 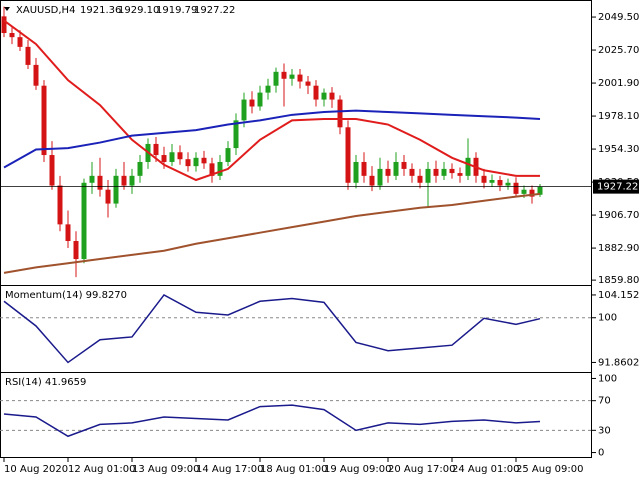 I want to click on indicator-title: RSI(14) 41.9659, so click(x=45, y=382).